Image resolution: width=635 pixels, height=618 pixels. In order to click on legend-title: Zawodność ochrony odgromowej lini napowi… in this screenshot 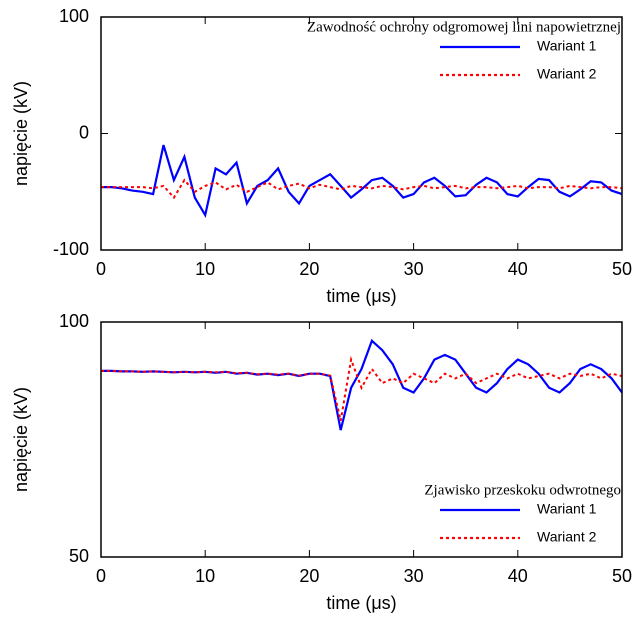, I will do `click(464, 27)`.